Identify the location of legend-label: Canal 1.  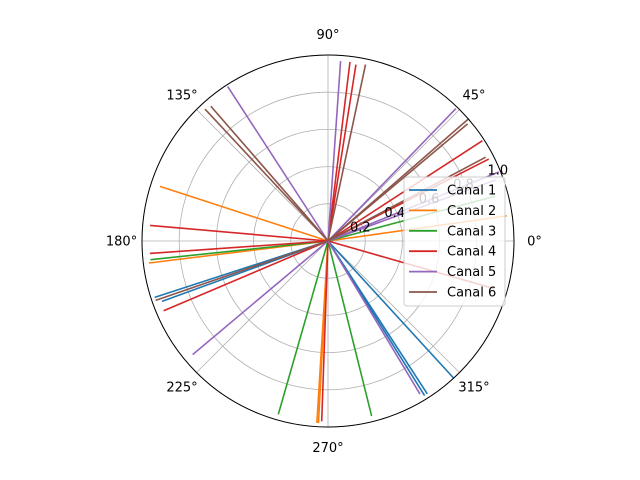
(471, 191).